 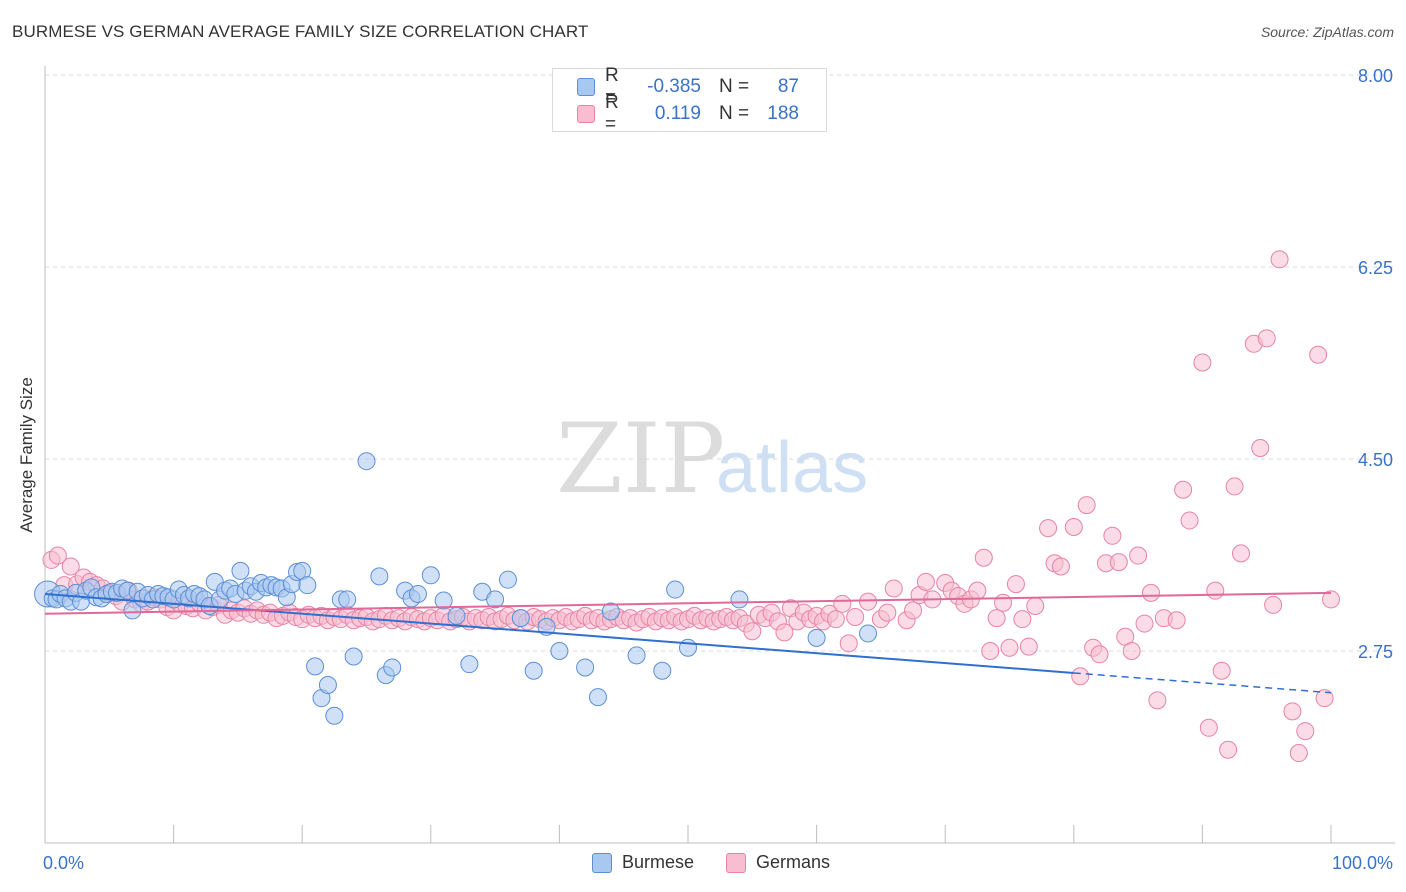 I want to click on y-tick-label: 8.00, so click(x=1375, y=76).